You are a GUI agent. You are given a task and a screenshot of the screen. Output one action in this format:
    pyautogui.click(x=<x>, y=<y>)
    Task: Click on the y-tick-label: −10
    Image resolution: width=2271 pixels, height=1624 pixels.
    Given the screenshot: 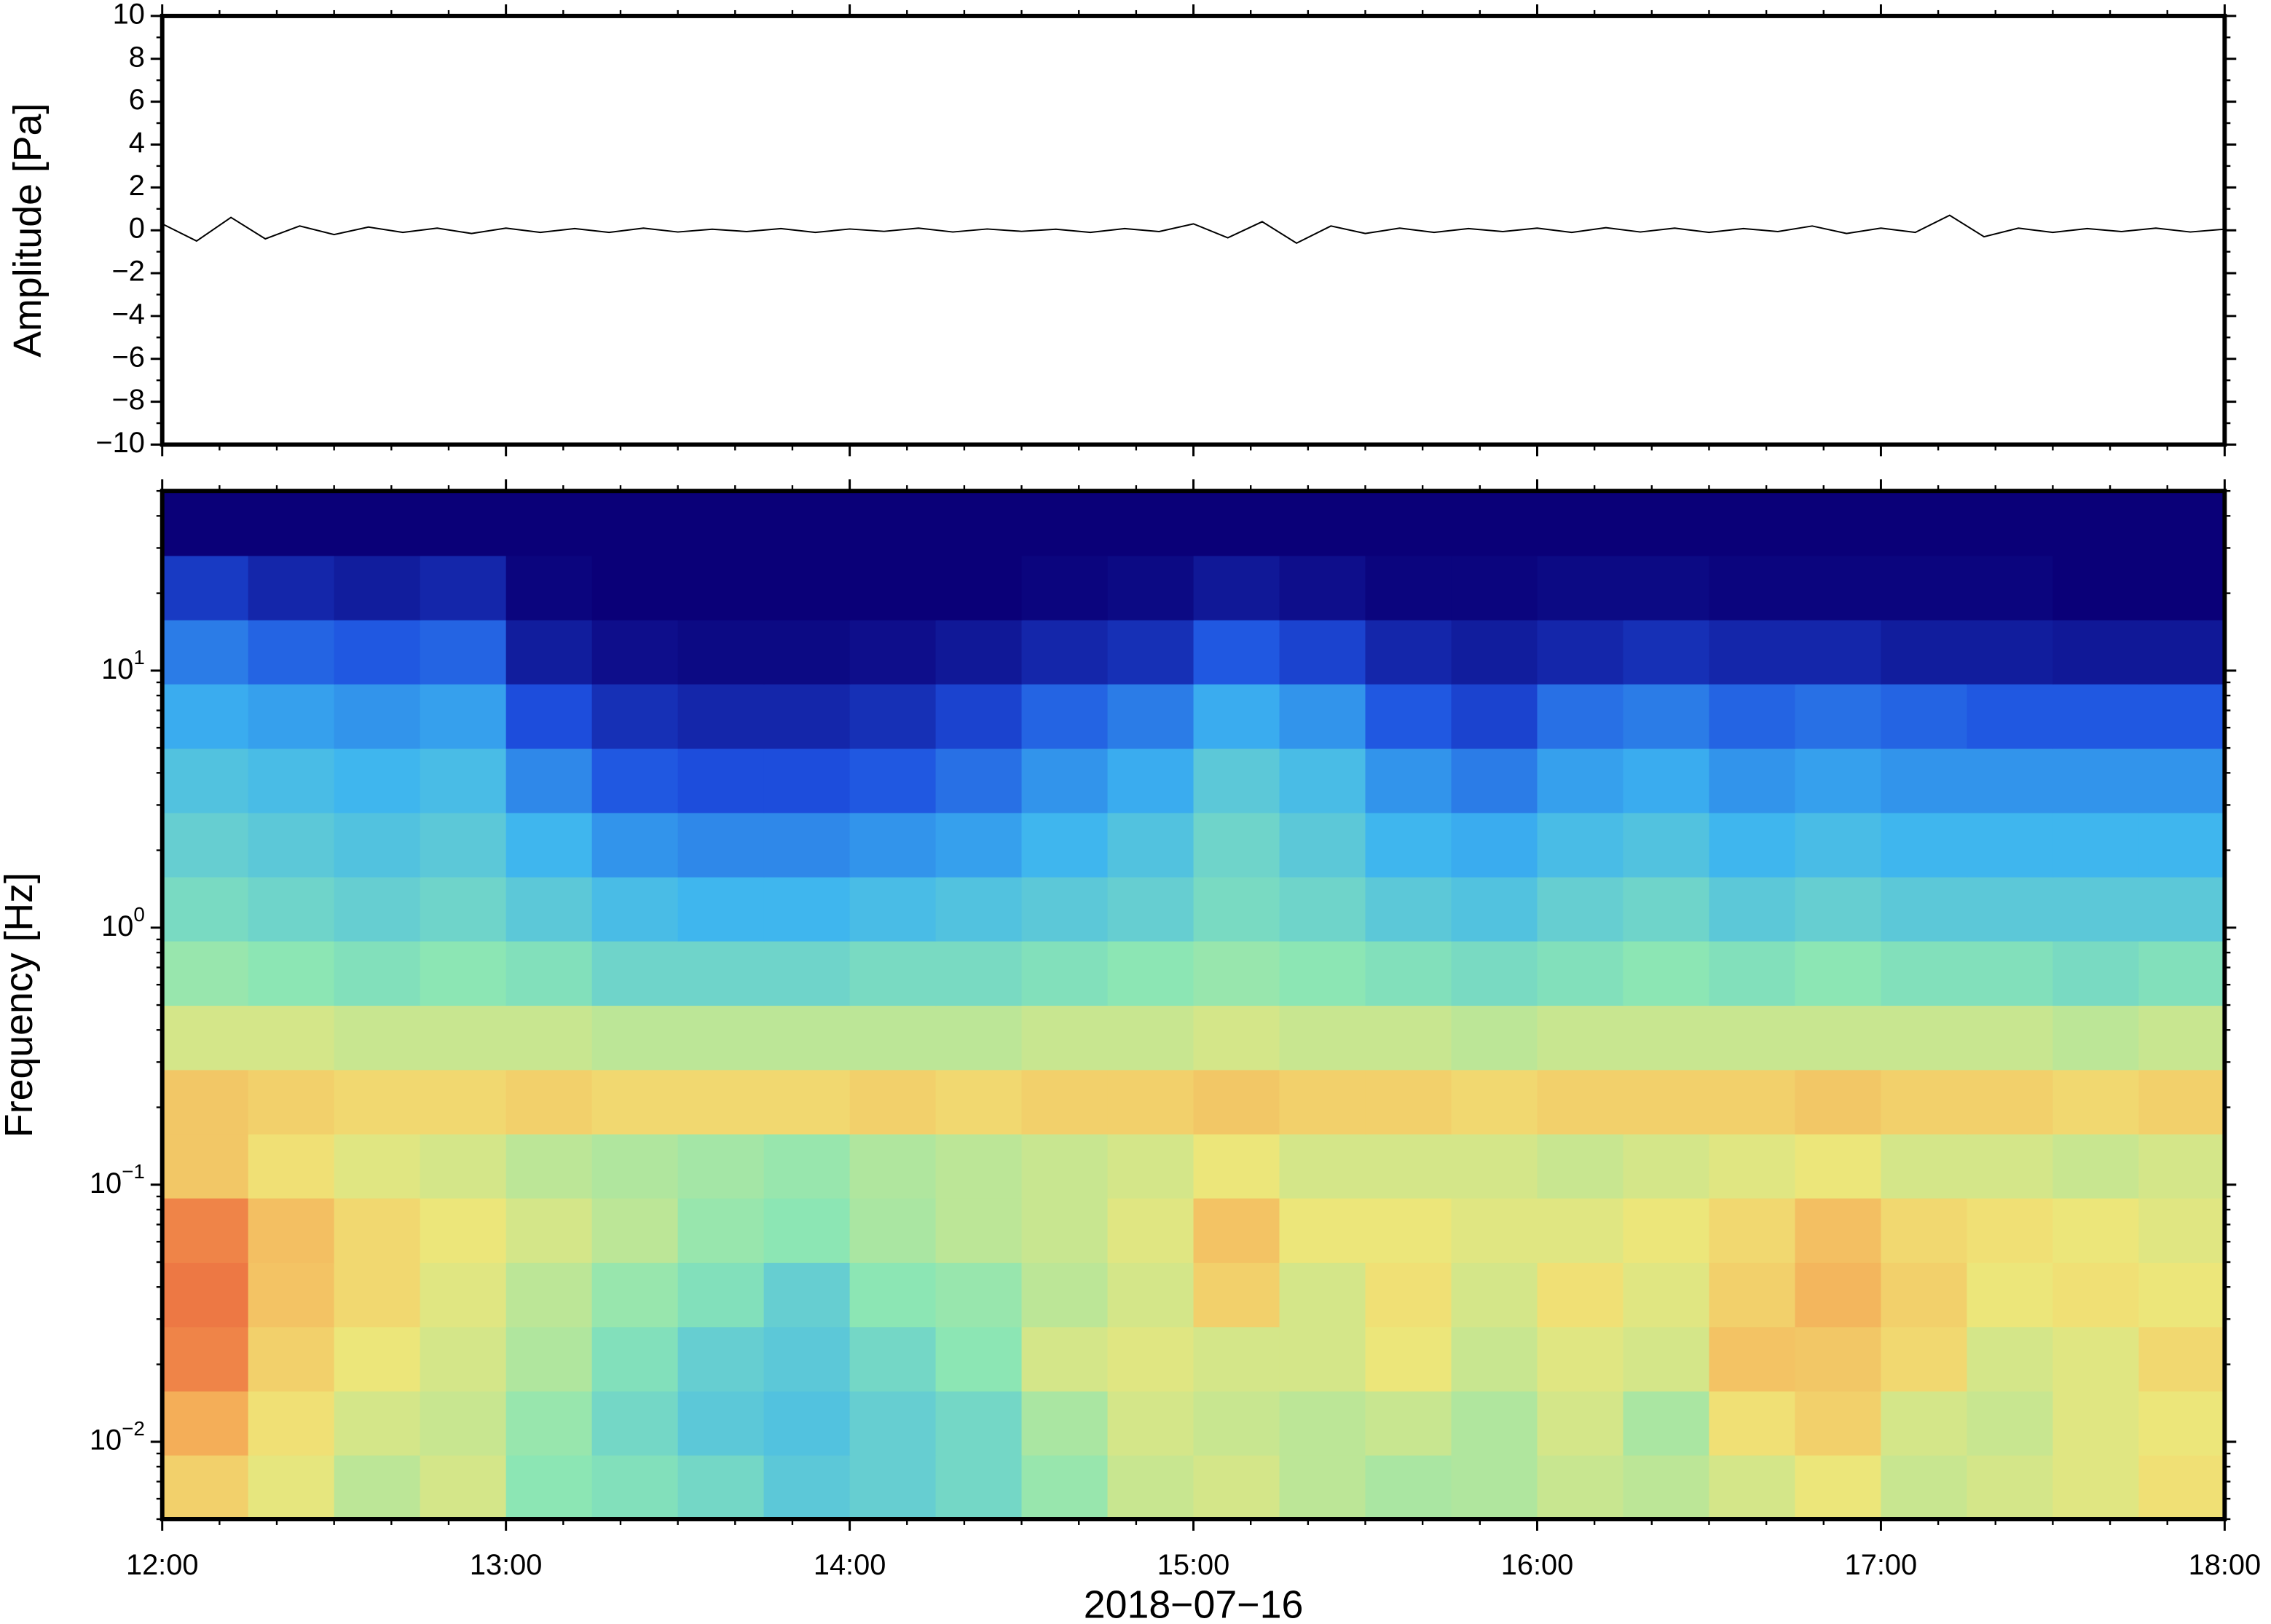 What is the action you would take?
    pyautogui.click(x=119, y=443)
    